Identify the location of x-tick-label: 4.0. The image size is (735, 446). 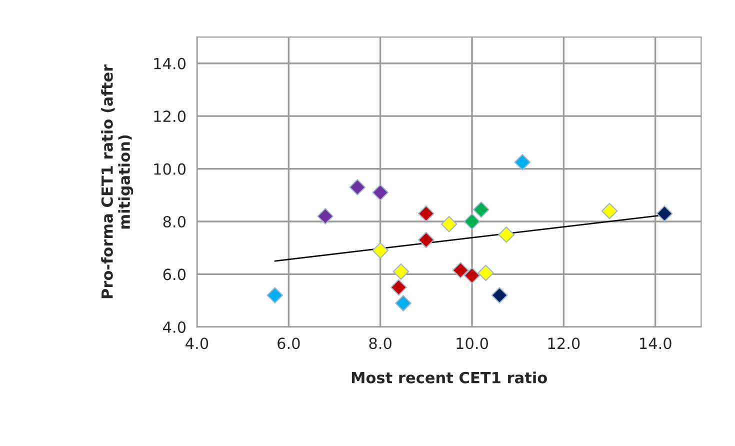
(197, 344).